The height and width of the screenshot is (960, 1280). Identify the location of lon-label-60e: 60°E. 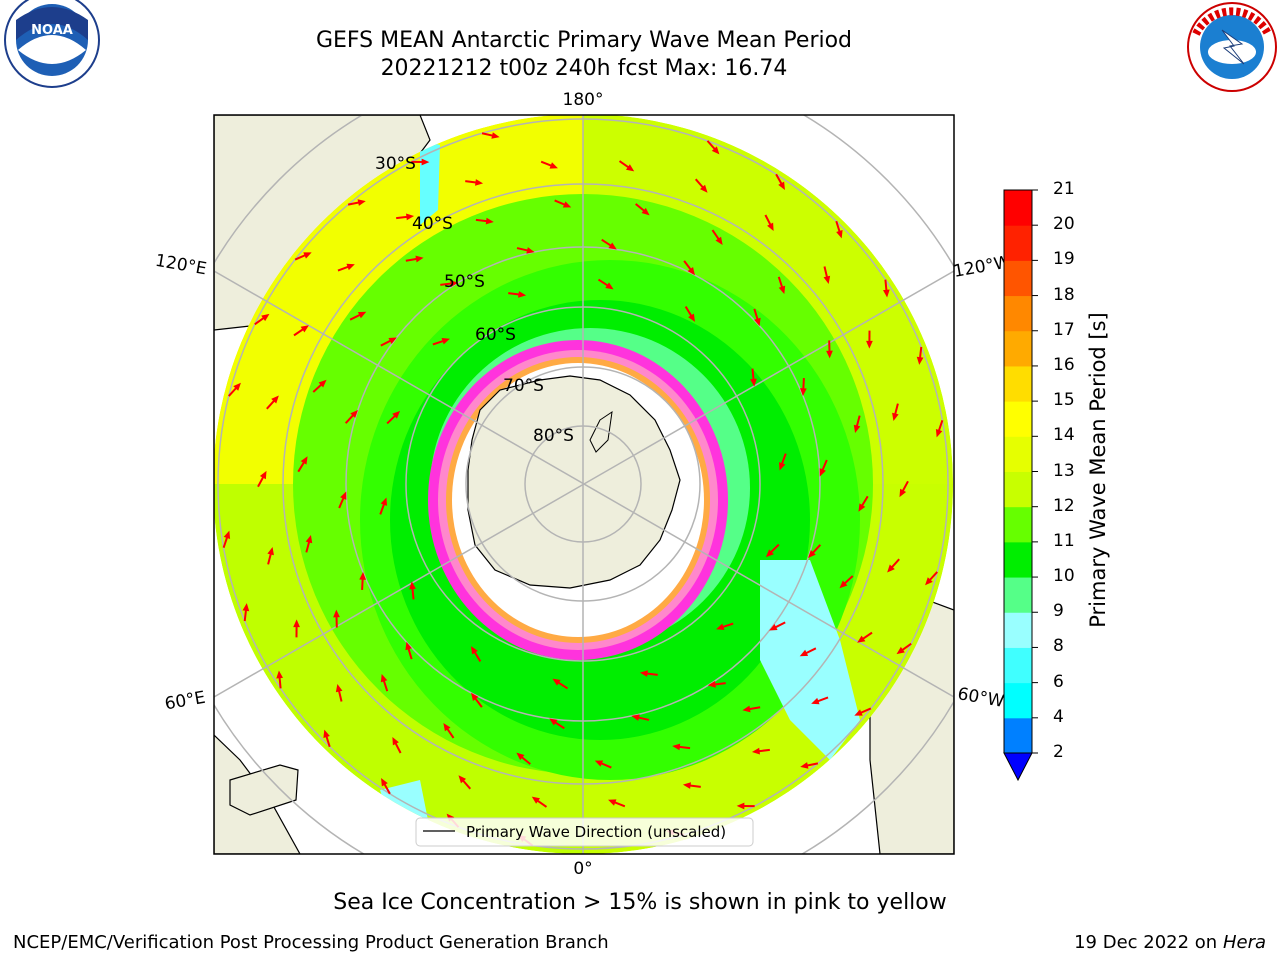
(185, 701).